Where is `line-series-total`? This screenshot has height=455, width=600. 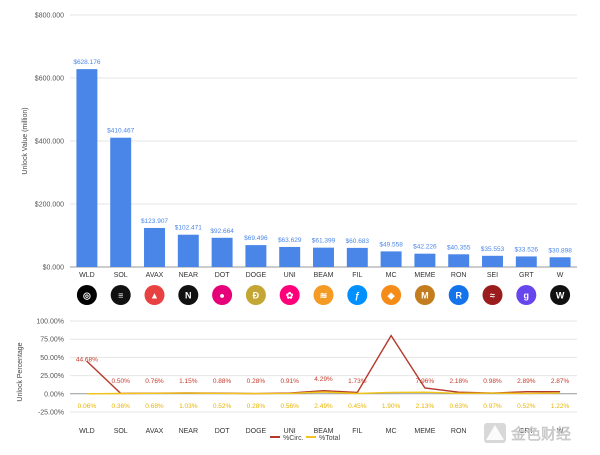 line-series-total is located at coordinates (323, 393).